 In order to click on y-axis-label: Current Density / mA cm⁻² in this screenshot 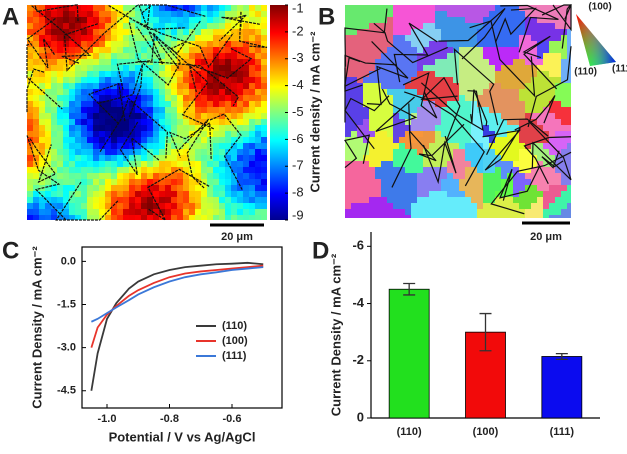, I will do `click(36, 327)`.